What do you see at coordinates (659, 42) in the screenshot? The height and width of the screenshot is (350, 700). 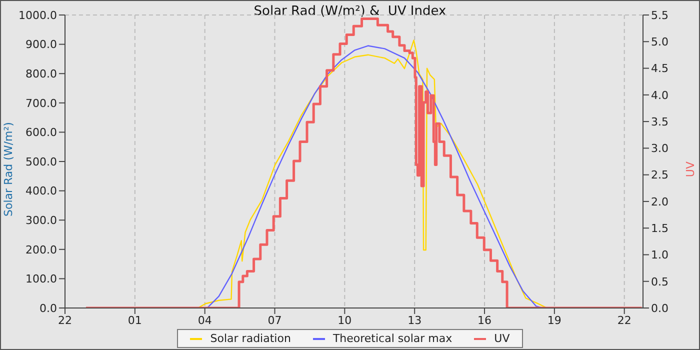 I see `y2-tick-label: 5.0` at bounding box center [659, 42].